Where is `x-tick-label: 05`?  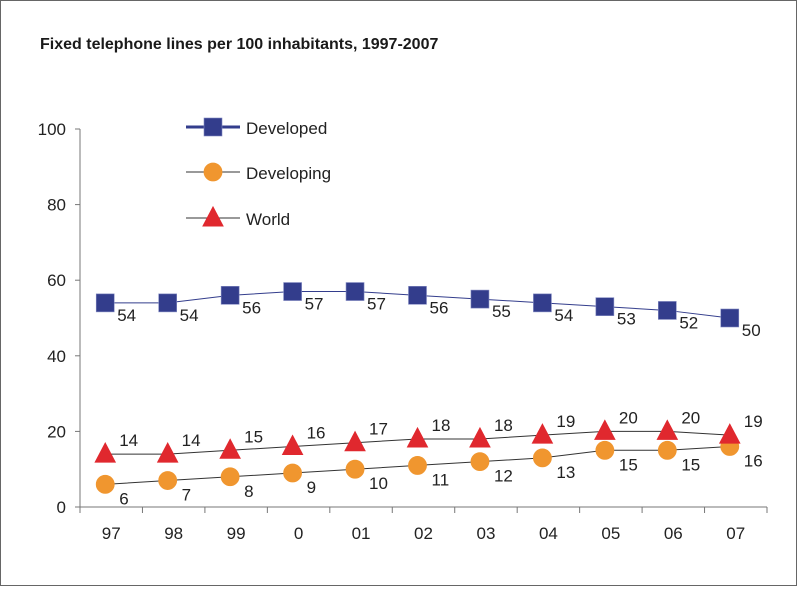
x-tick-label: 05 is located at coordinates (610, 533).